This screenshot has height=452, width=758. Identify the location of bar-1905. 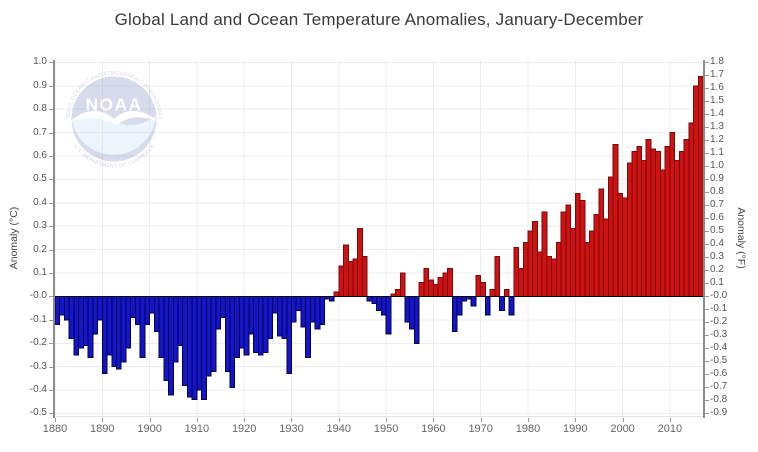
(175, 329).